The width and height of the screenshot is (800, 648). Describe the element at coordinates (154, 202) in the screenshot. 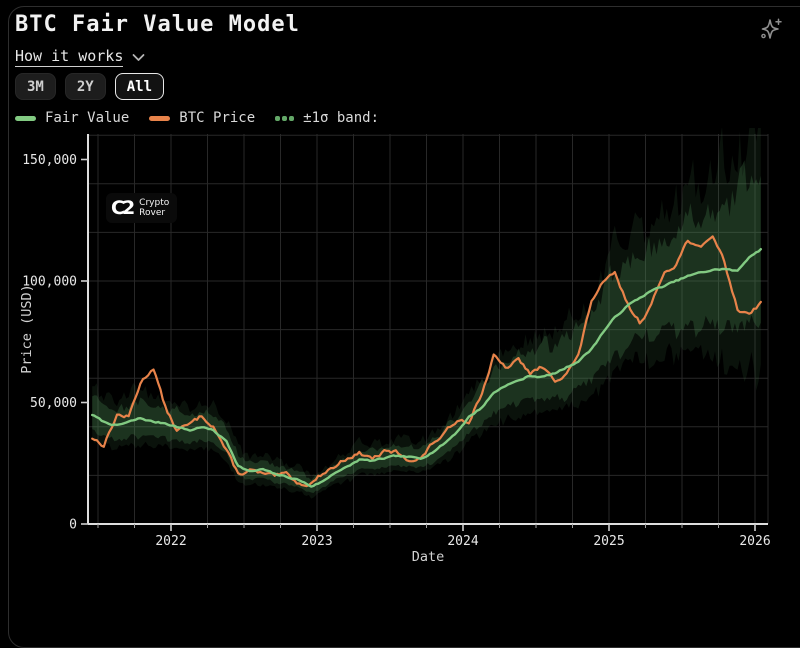

I see `watermark-line1: Crypto` at that location.